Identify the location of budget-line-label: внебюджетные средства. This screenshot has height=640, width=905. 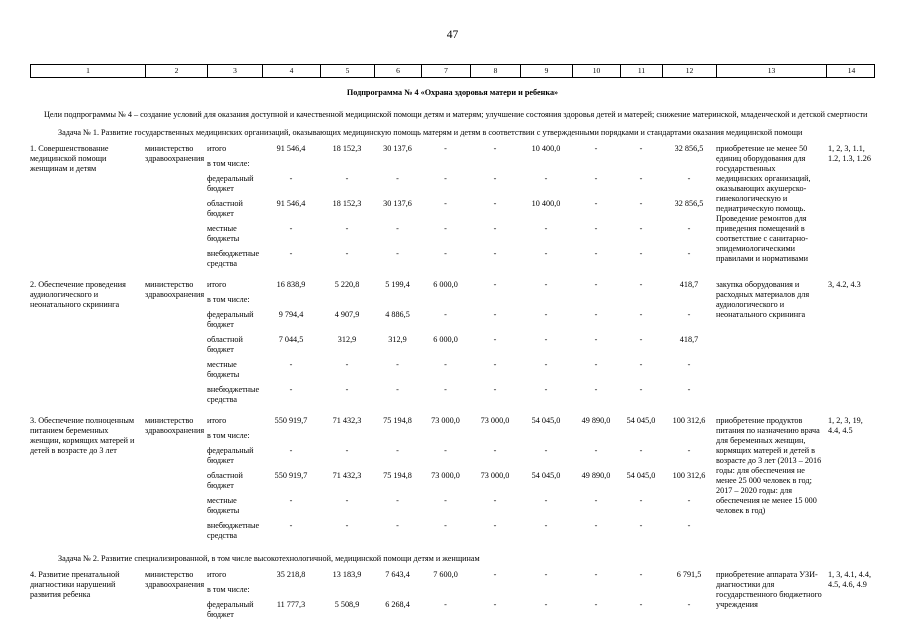
(233, 530).